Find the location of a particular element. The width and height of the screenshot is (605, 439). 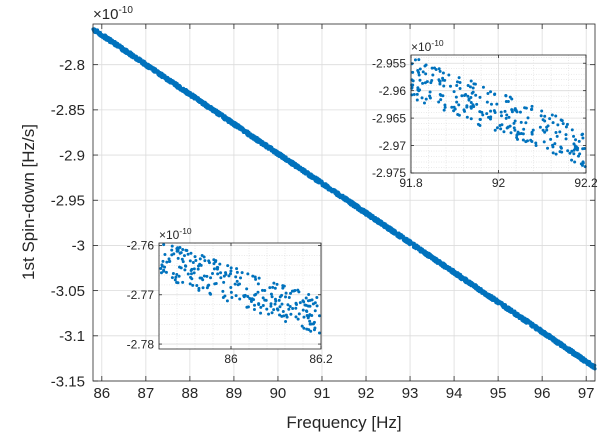

y-tick-label: -2.77 is located at coordinates (141, 295).